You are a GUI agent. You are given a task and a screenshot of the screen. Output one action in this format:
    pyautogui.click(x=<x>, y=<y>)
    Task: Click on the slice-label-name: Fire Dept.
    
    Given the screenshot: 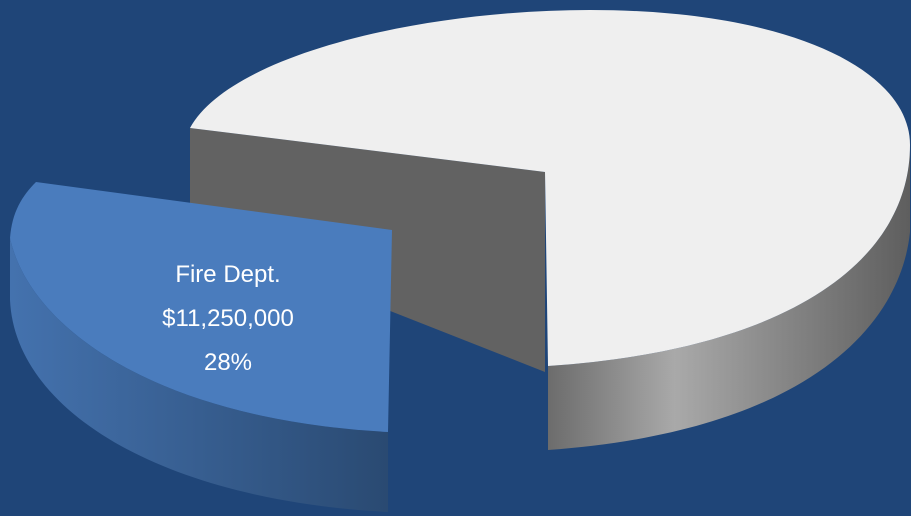 What is the action you would take?
    pyautogui.click(x=227, y=274)
    